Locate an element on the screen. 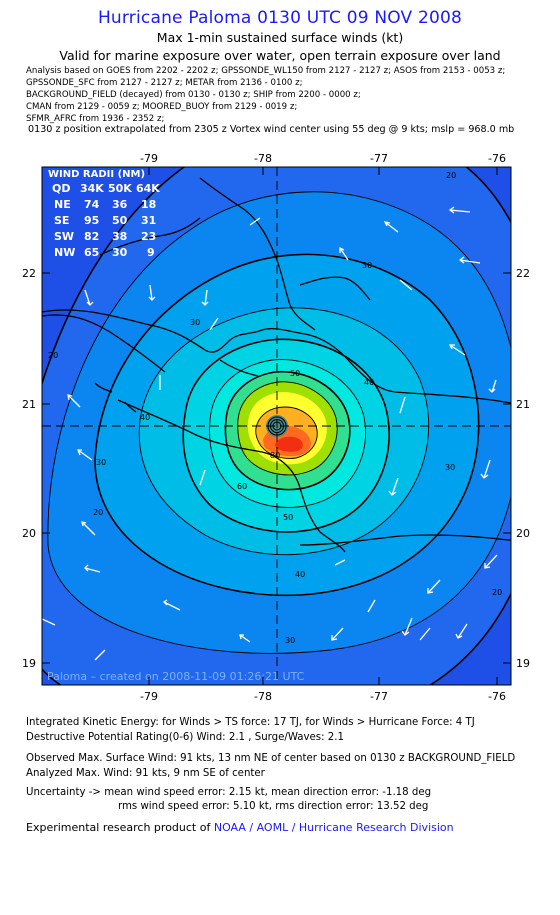  wind-radii-cell: 74 is located at coordinates (92, 204).